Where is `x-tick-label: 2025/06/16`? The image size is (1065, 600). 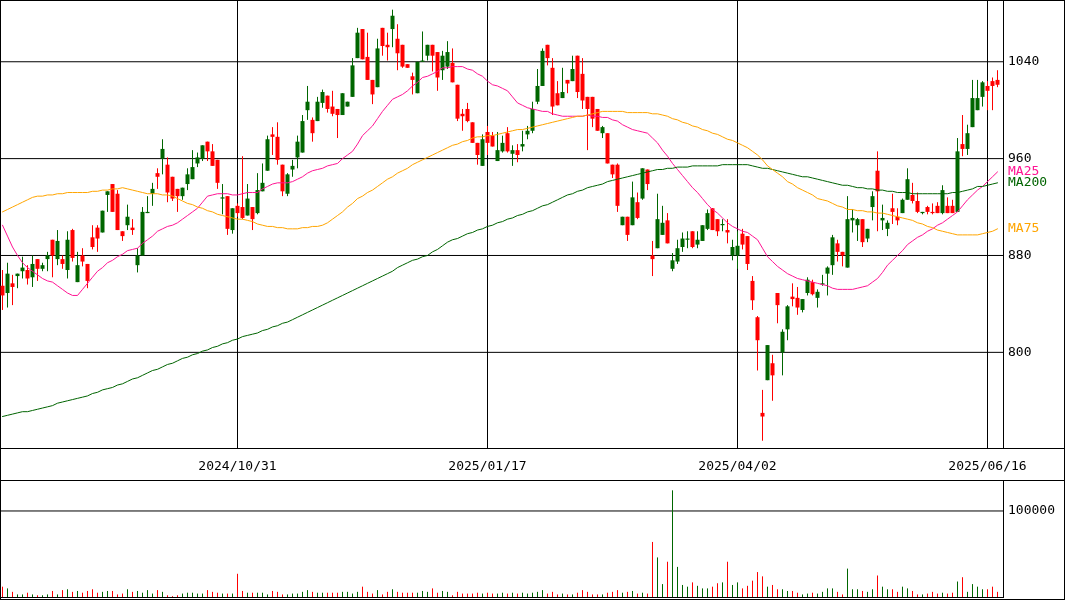 x-tick-label: 2025/06/16 is located at coordinates (987, 465).